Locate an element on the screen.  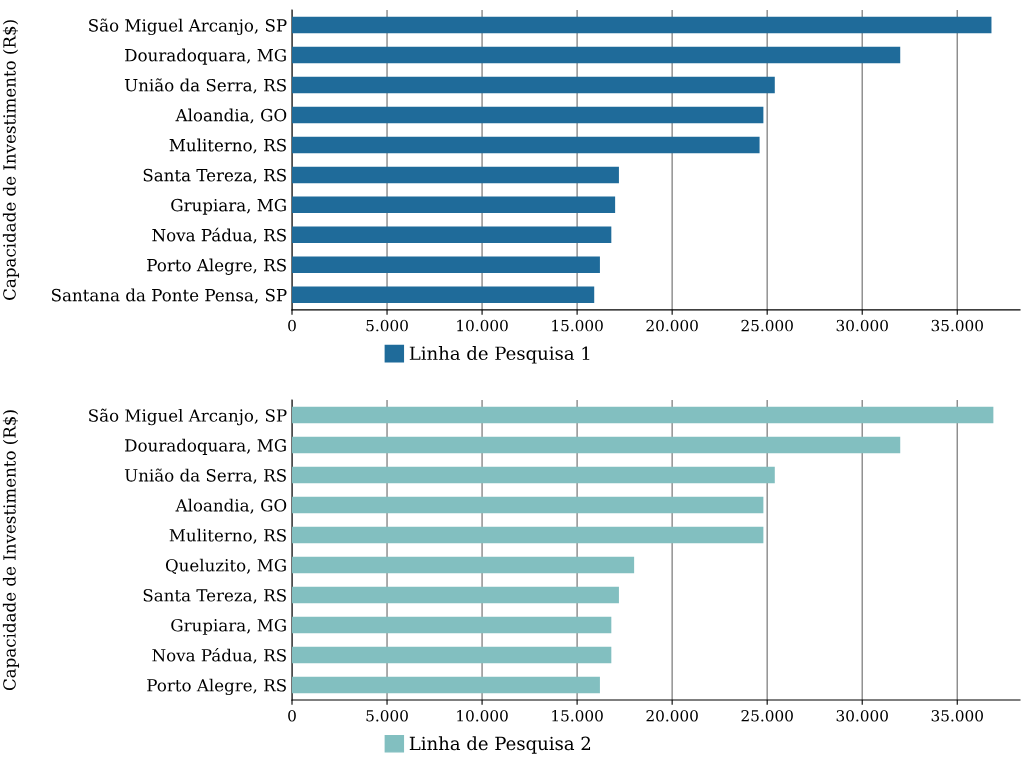
legend-label: Linha de Pesquisa 2 is located at coordinates (500, 745).